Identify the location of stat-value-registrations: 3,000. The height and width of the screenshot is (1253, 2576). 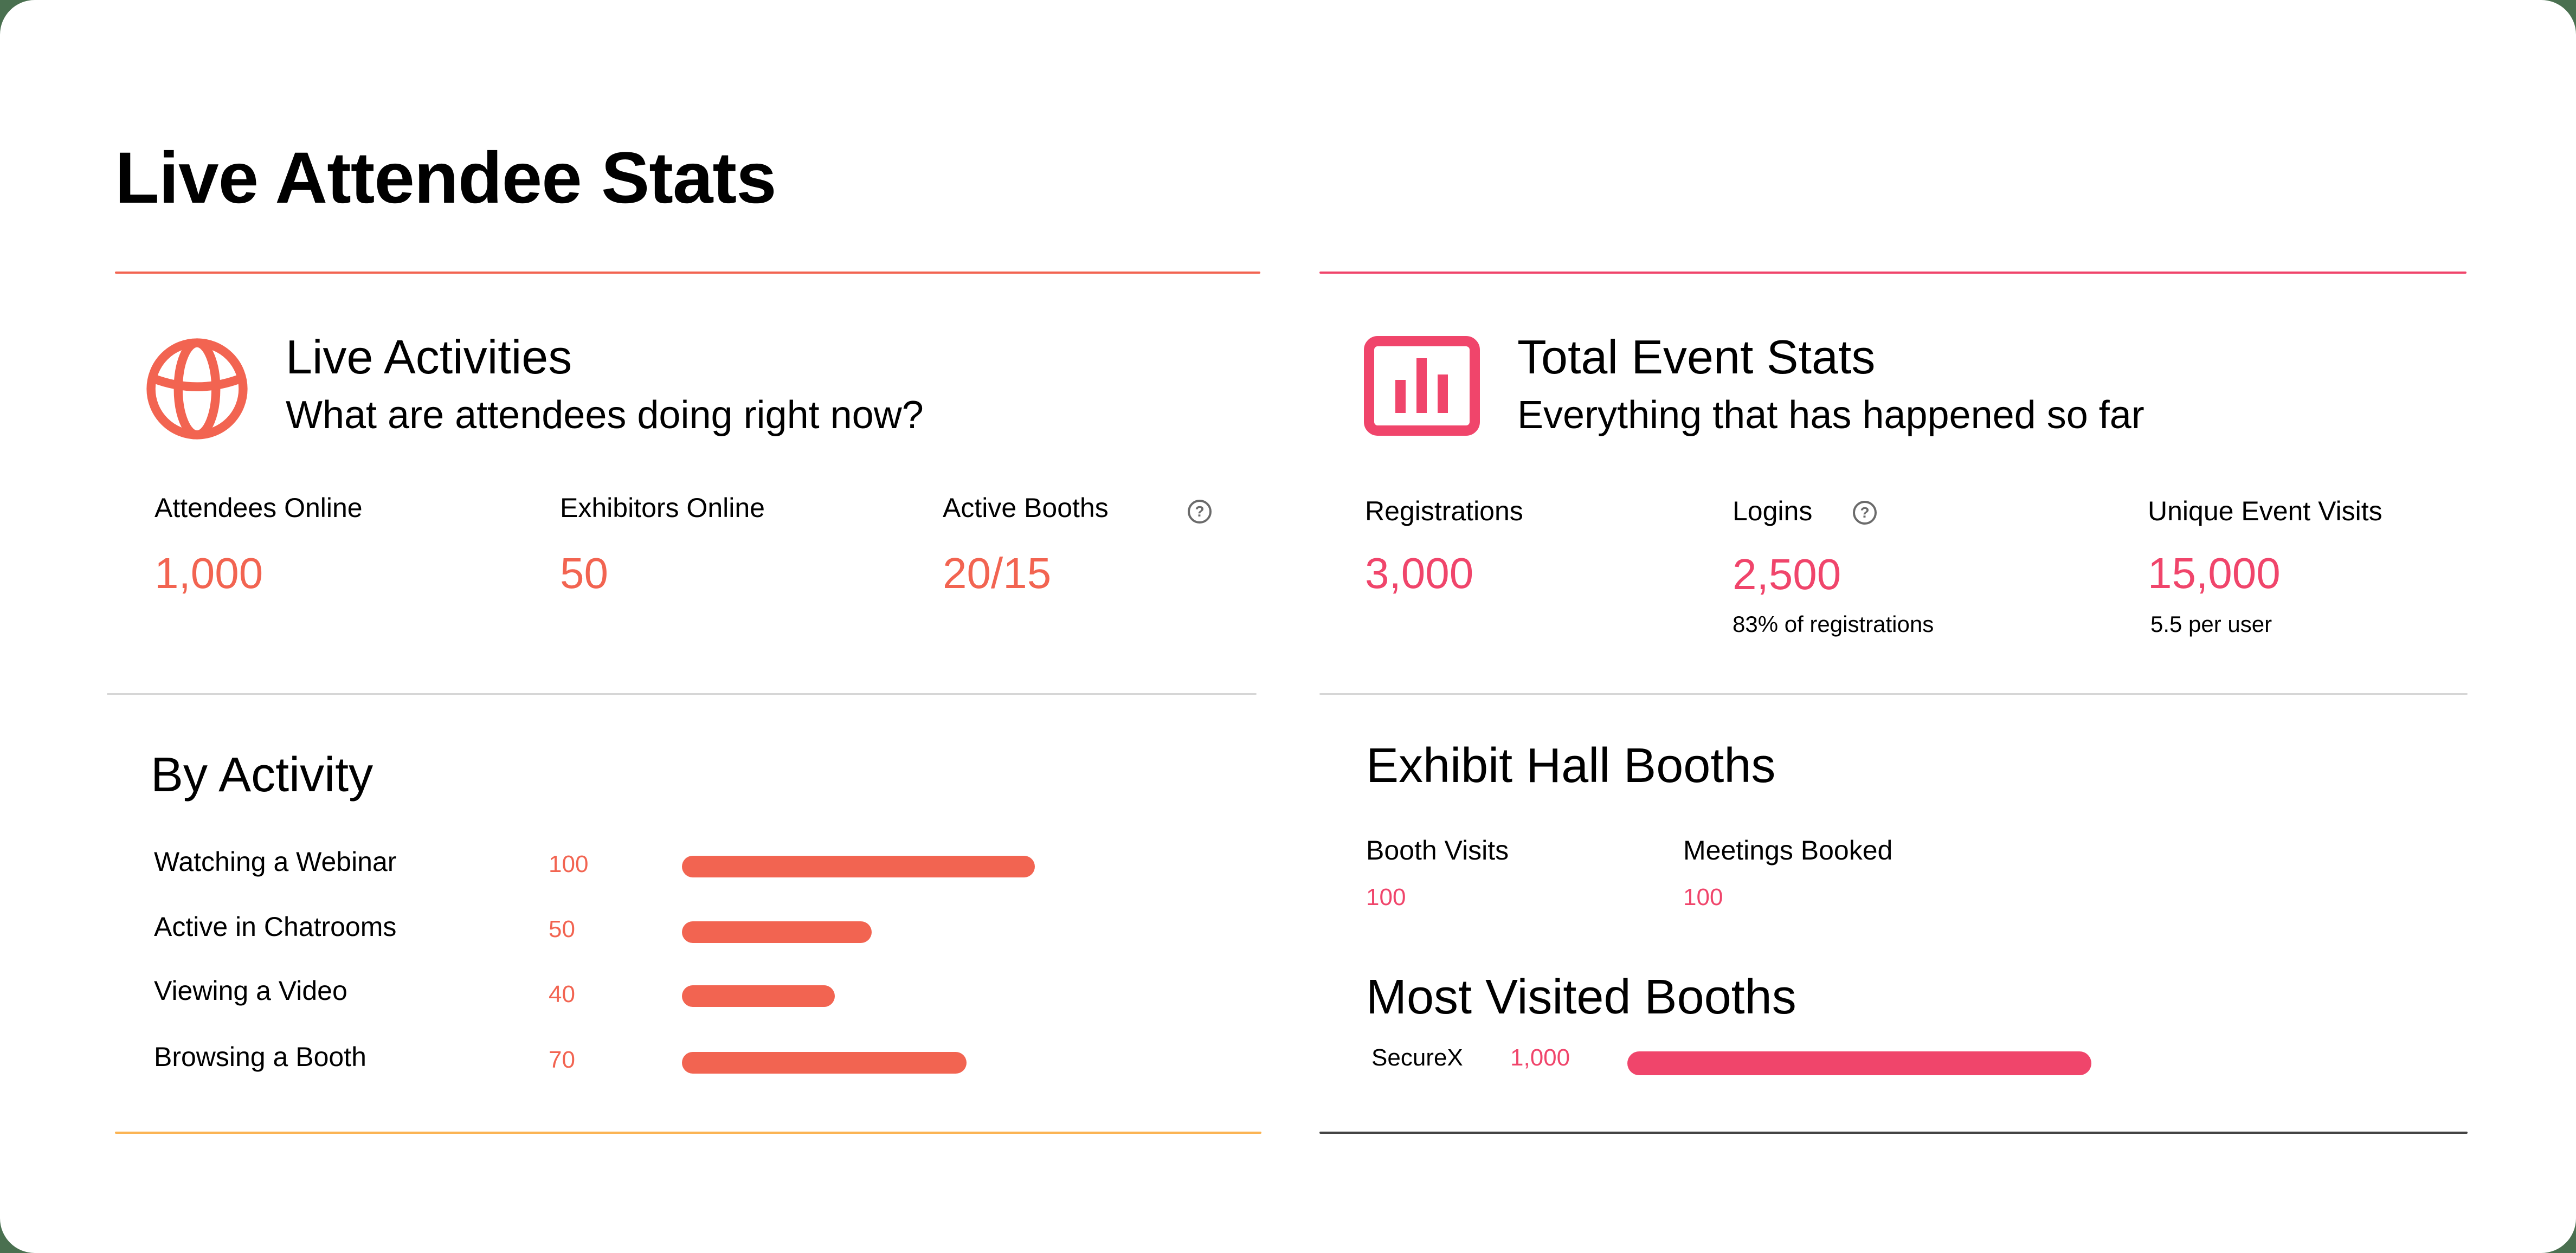
(1419, 573).